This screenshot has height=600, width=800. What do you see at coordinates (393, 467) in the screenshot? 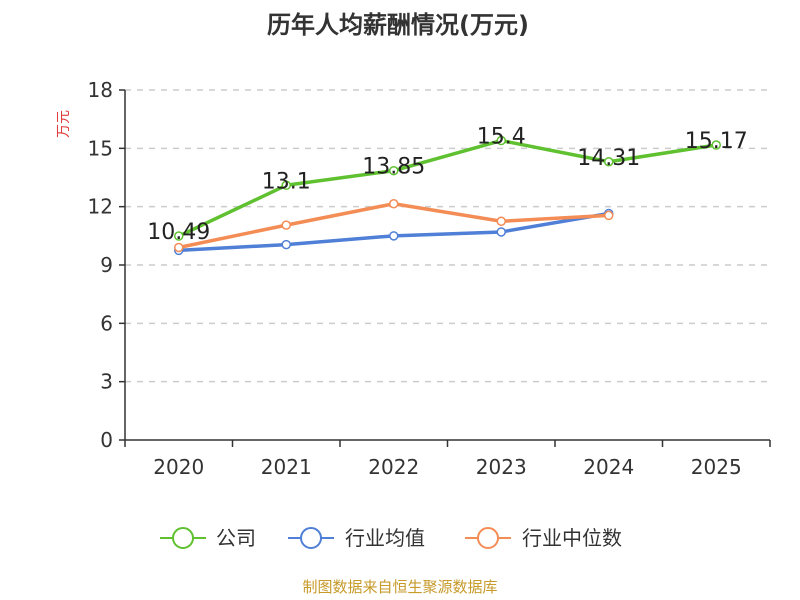
I see `x-tick-label: 2022` at bounding box center [393, 467].